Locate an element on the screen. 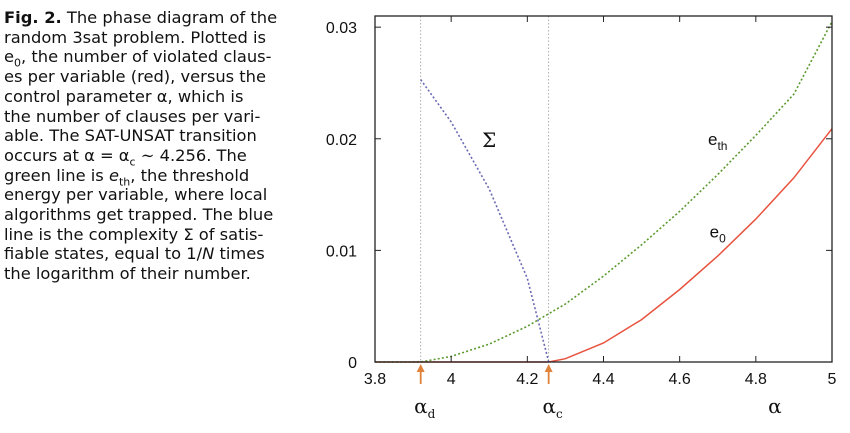  eth-label: eth is located at coordinates (717, 141).